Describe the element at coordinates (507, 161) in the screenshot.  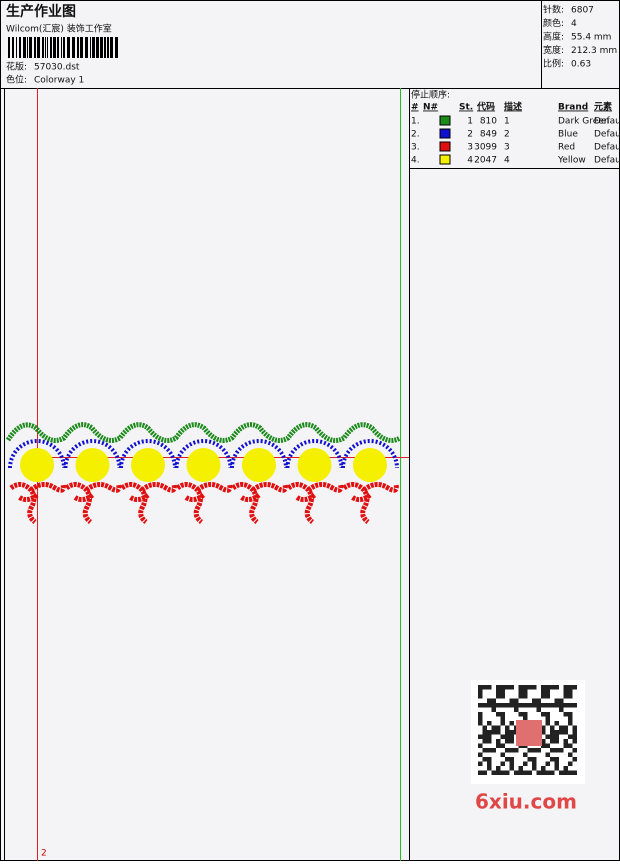
I see `cell: 4` at that location.